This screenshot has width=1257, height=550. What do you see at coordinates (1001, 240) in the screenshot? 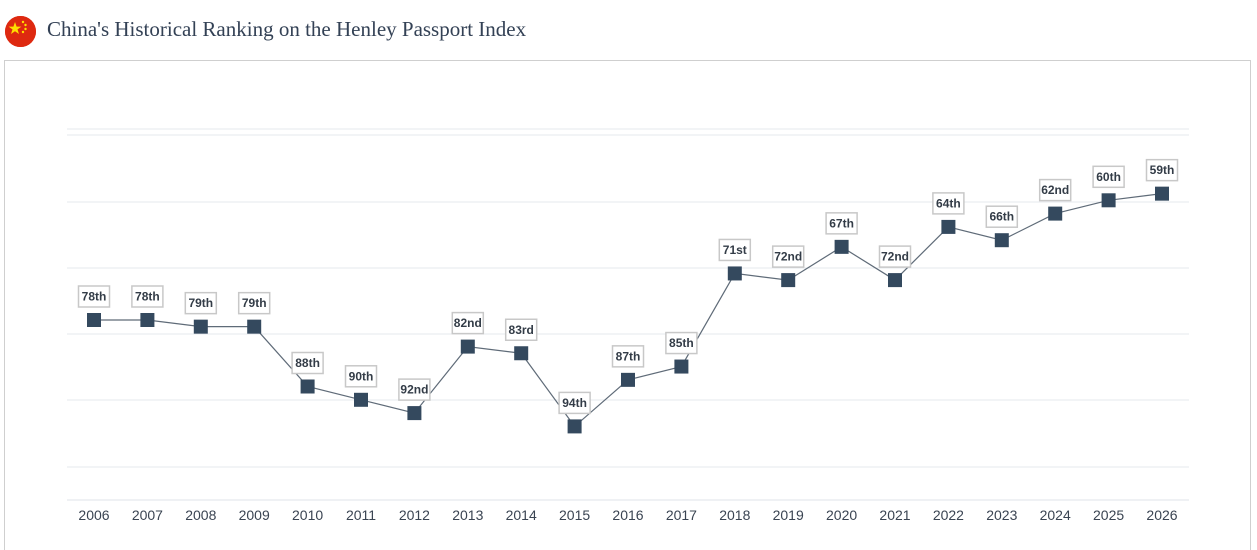
I see `data-marker-2023` at bounding box center [1001, 240].